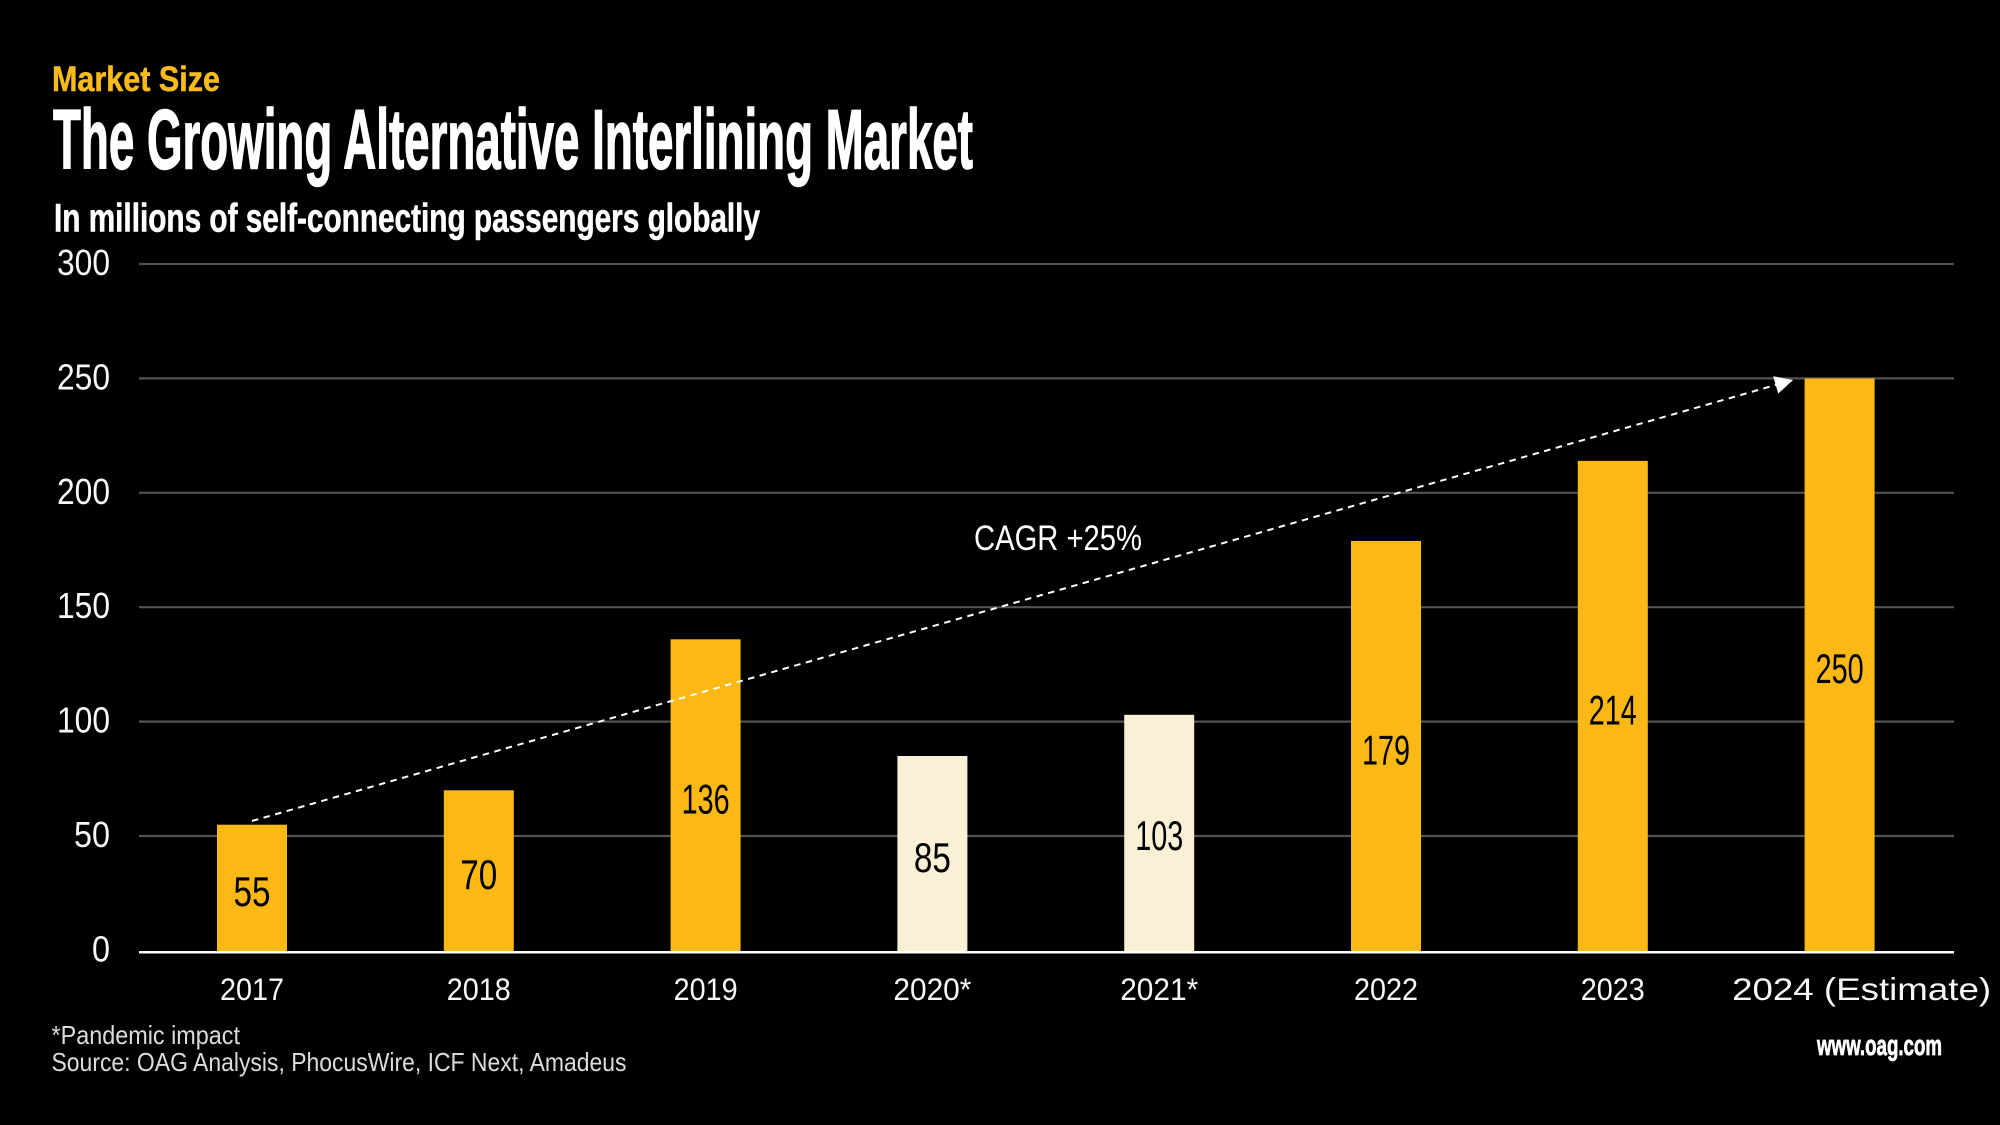 The height and width of the screenshot is (1125, 2000). Describe the element at coordinates (92, 834) in the screenshot. I see `svg-text: 50` at that location.